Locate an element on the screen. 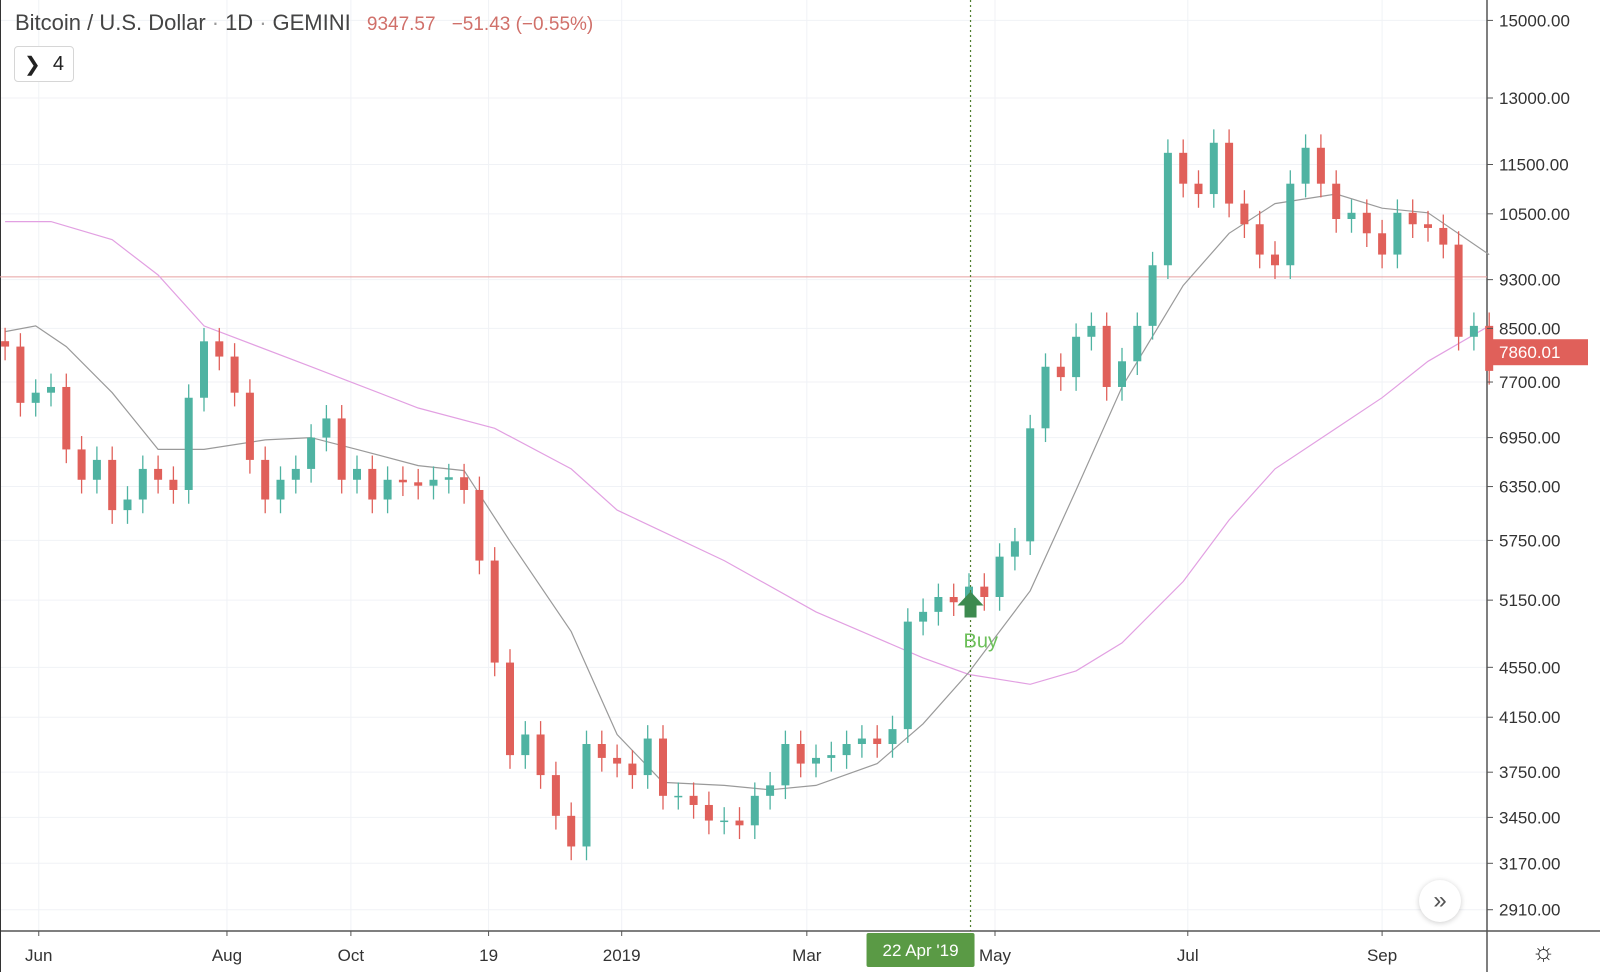 Image resolution: width=1600 pixels, height=972 pixels. price-tick-label: 3750.00 is located at coordinates (1529, 772).